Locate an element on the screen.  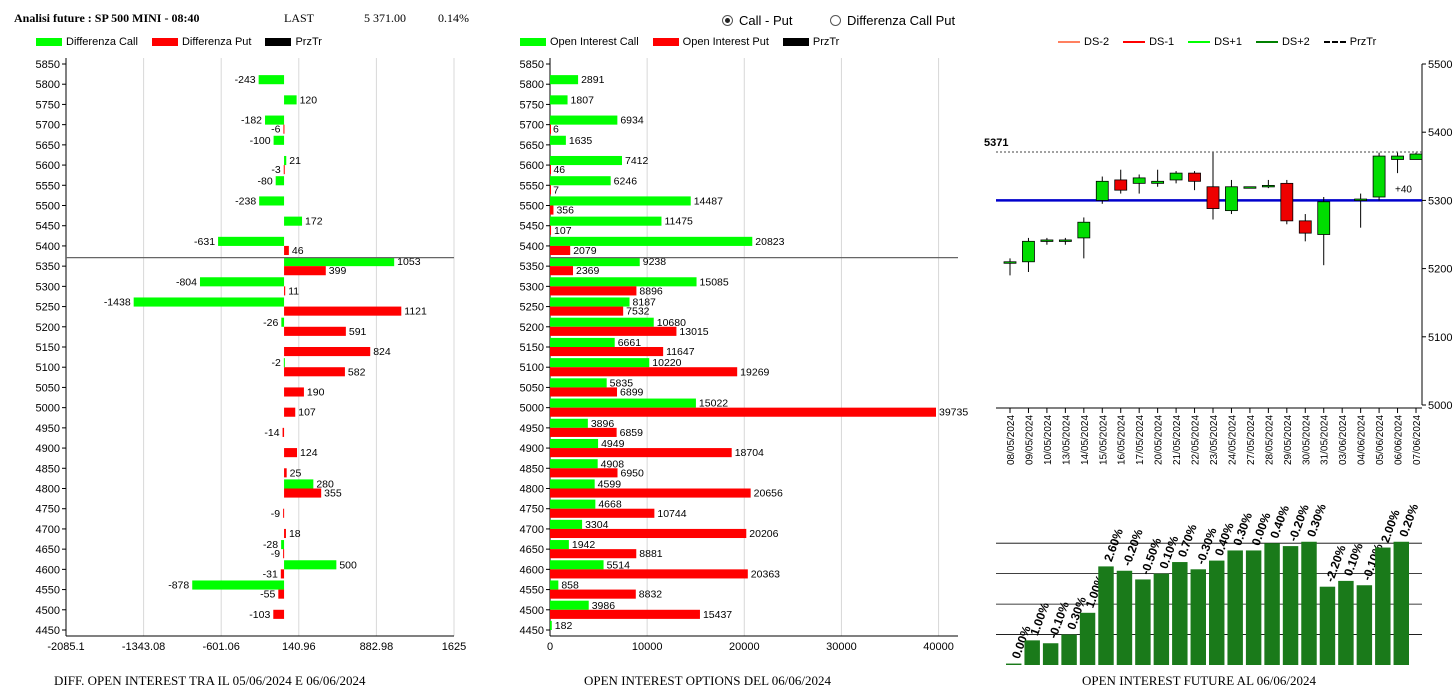
data-label: 15022 is located at coordinates (713, 404).